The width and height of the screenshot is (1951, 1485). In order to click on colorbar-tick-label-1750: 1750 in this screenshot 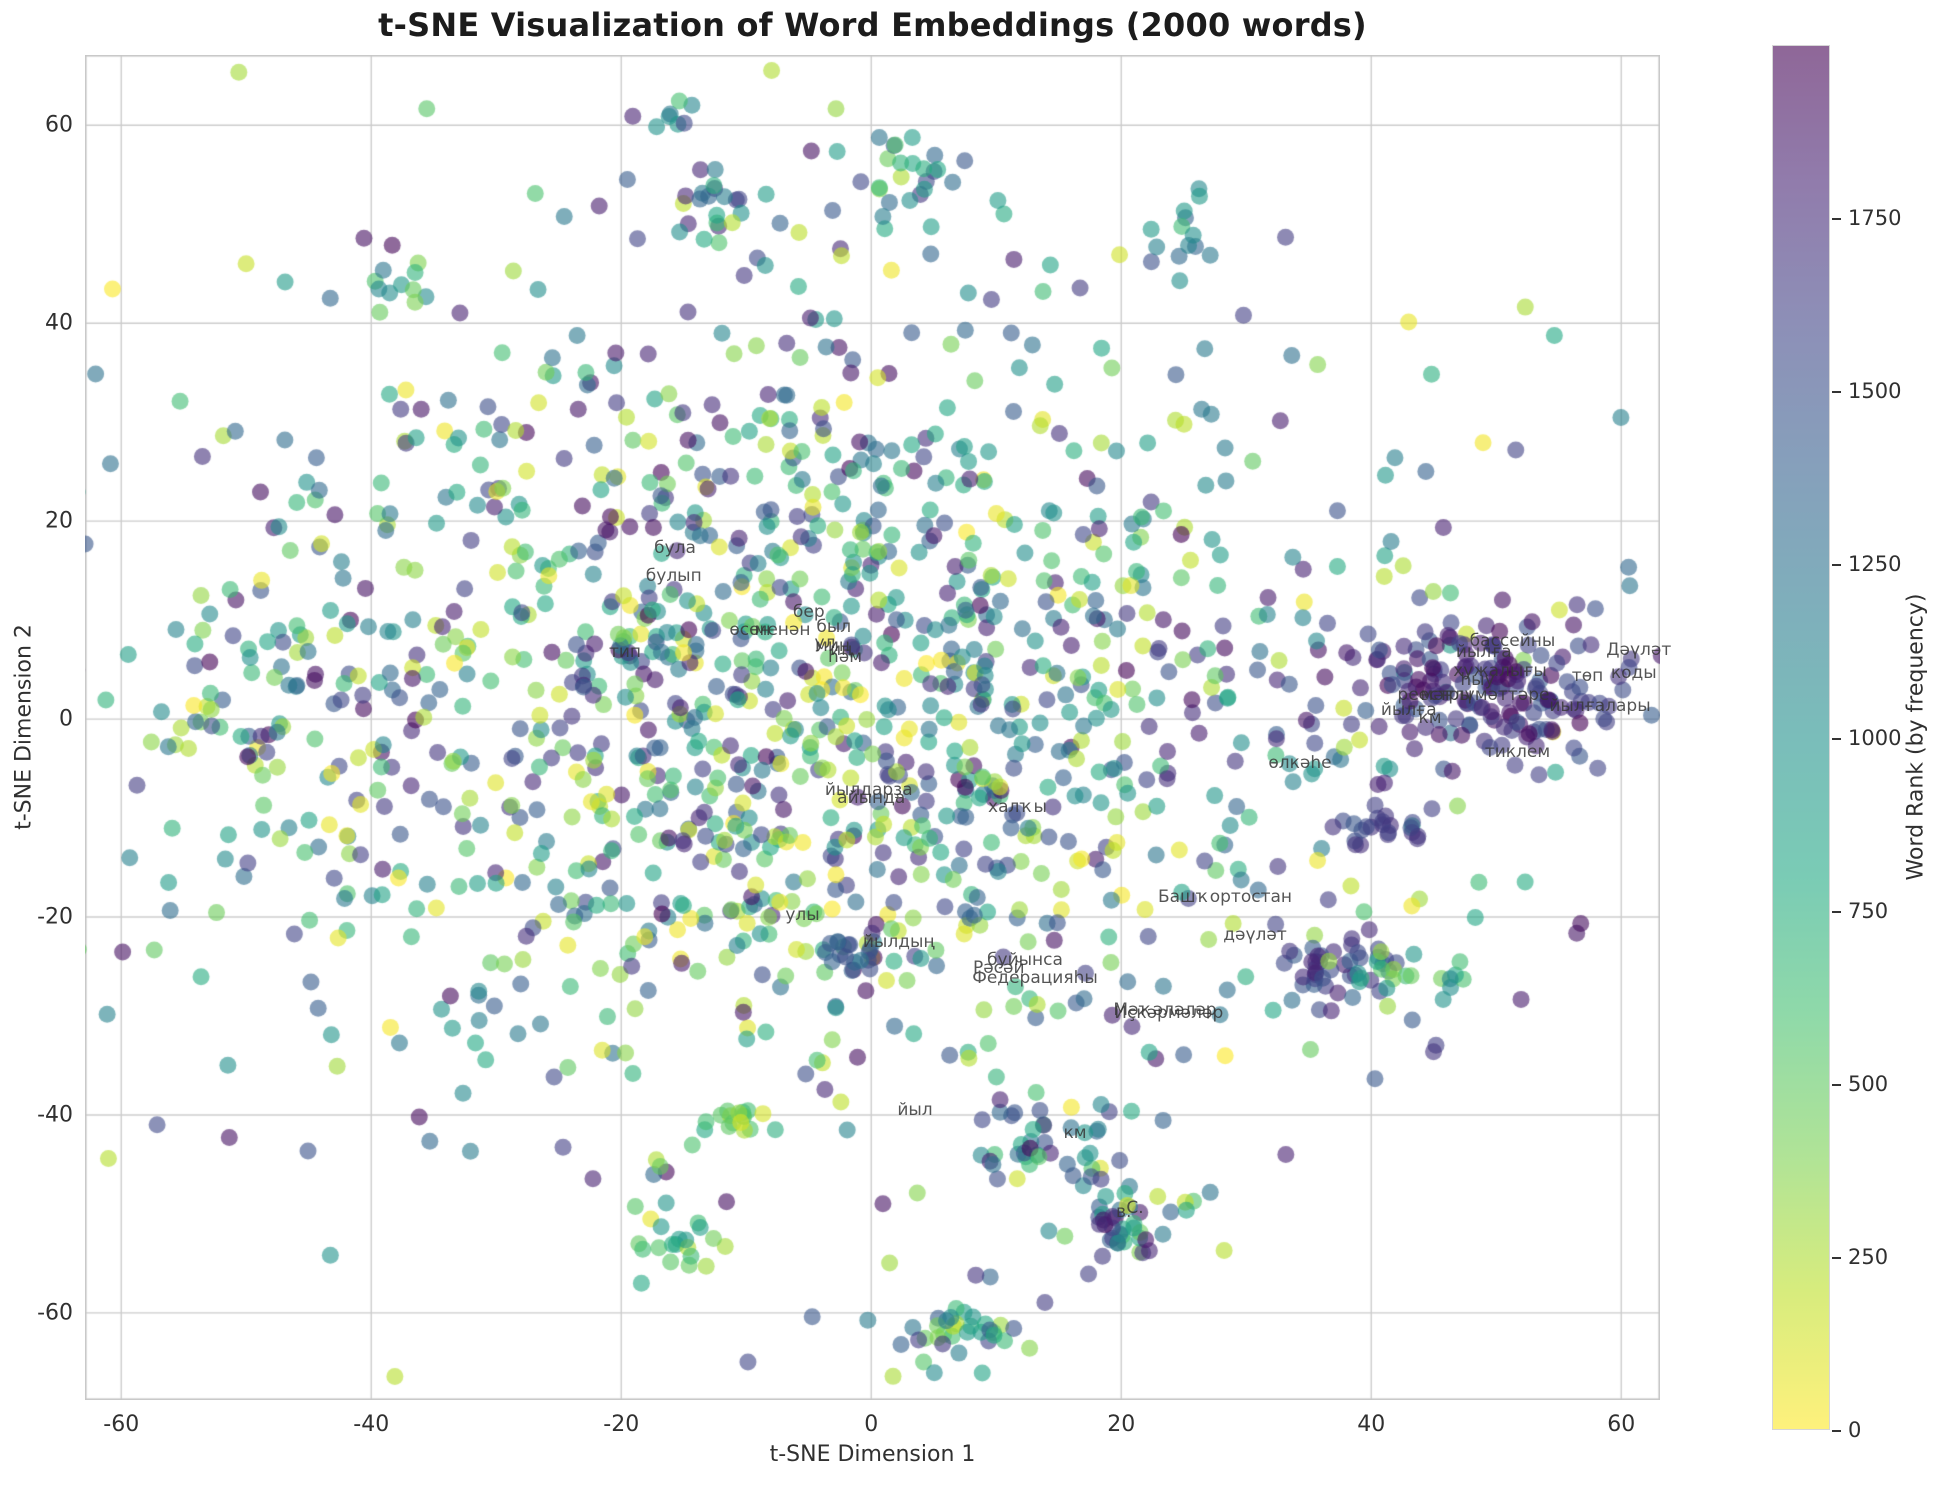, I will do `click(1875, 218)`.